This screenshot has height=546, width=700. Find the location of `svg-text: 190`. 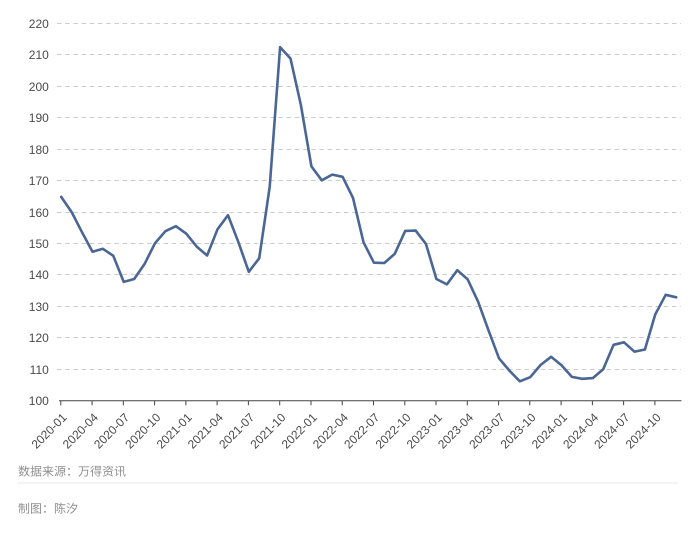

svg-text: 190 is located at coordinates (39, 118).